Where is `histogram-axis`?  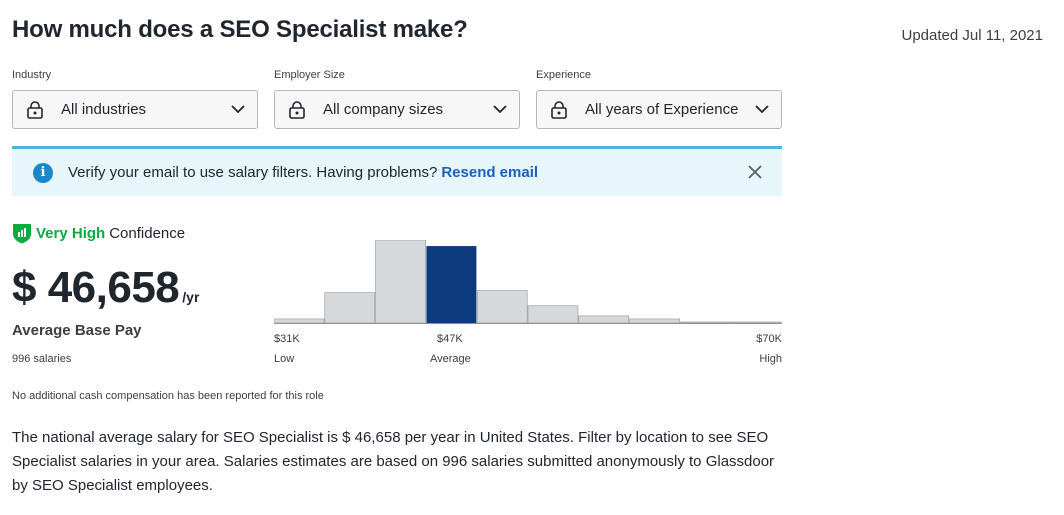 histogram-axis is located at coordinates (528, 323).